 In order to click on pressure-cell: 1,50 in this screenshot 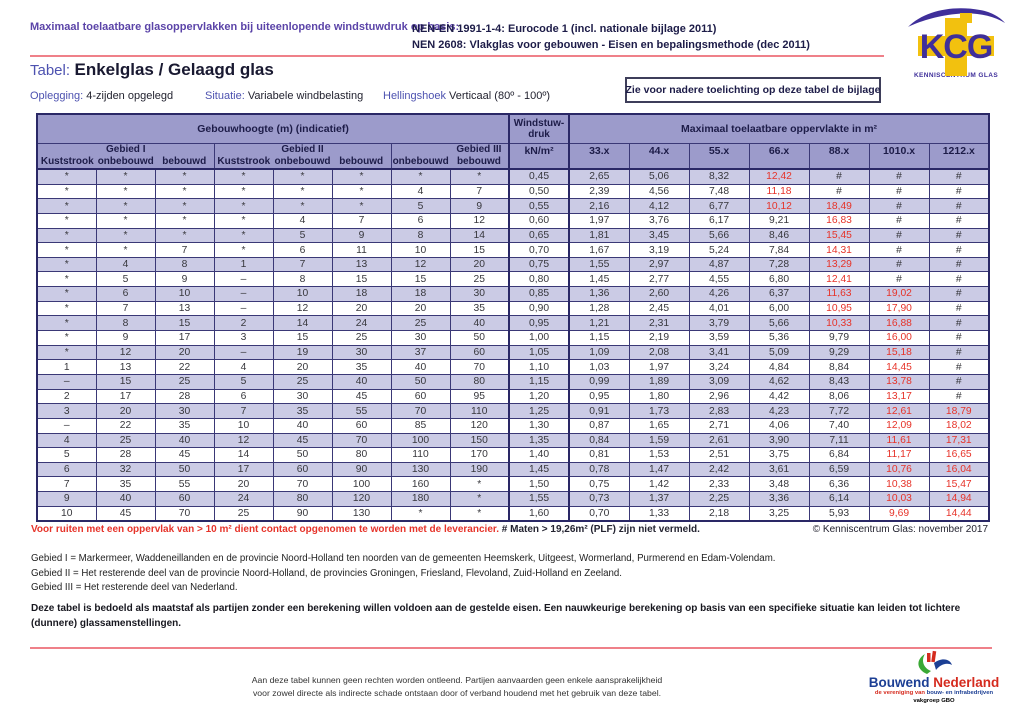, I will do `click(539, 484)`.